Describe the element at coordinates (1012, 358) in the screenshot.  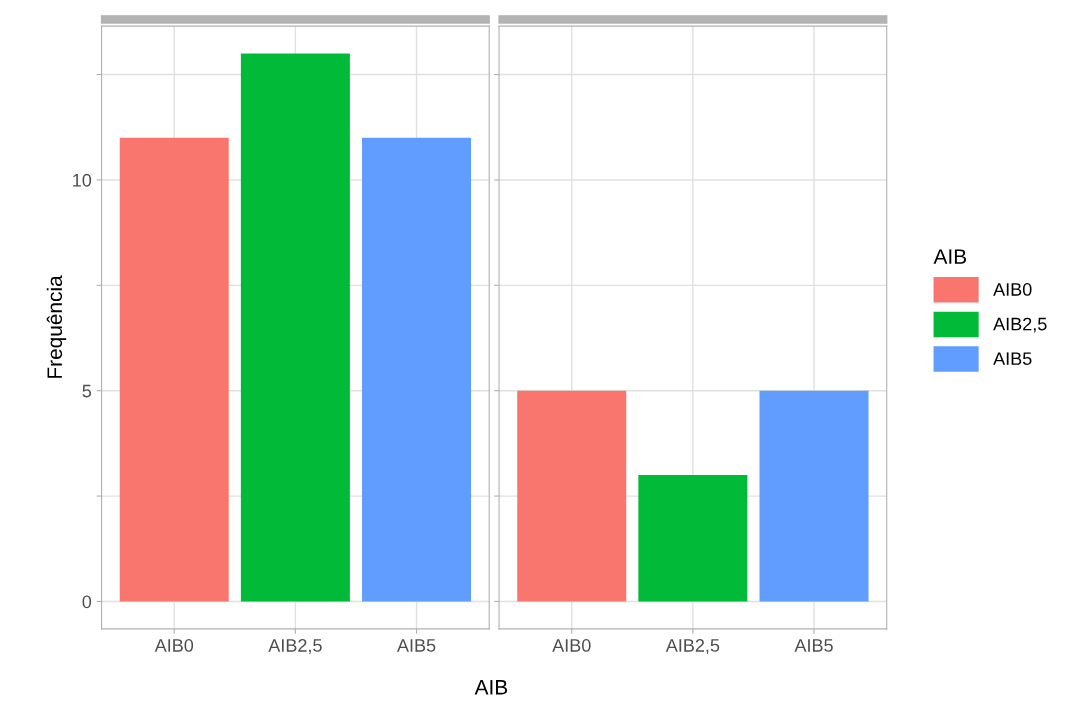
I see `legend-label: AIB5` at that location.